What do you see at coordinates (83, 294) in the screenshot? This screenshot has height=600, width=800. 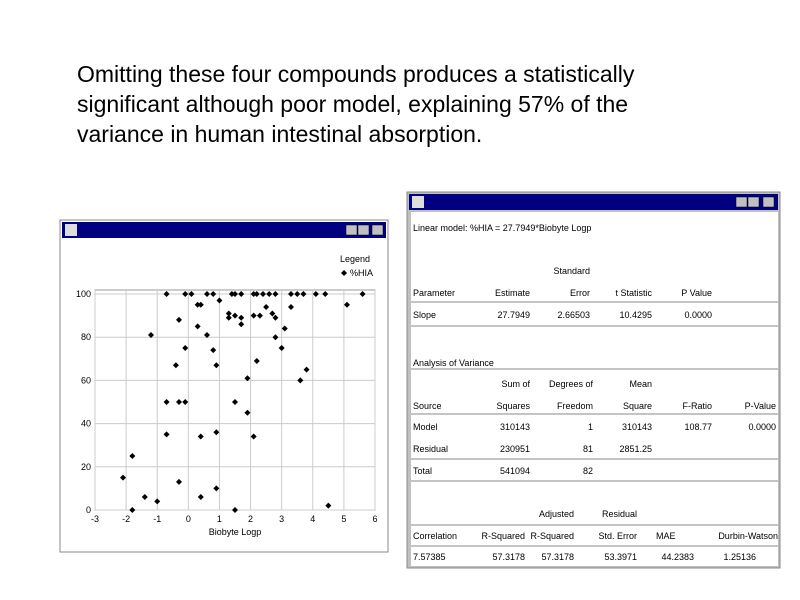 I see `y-tick-label: 100` at bounding box center [83, 294].